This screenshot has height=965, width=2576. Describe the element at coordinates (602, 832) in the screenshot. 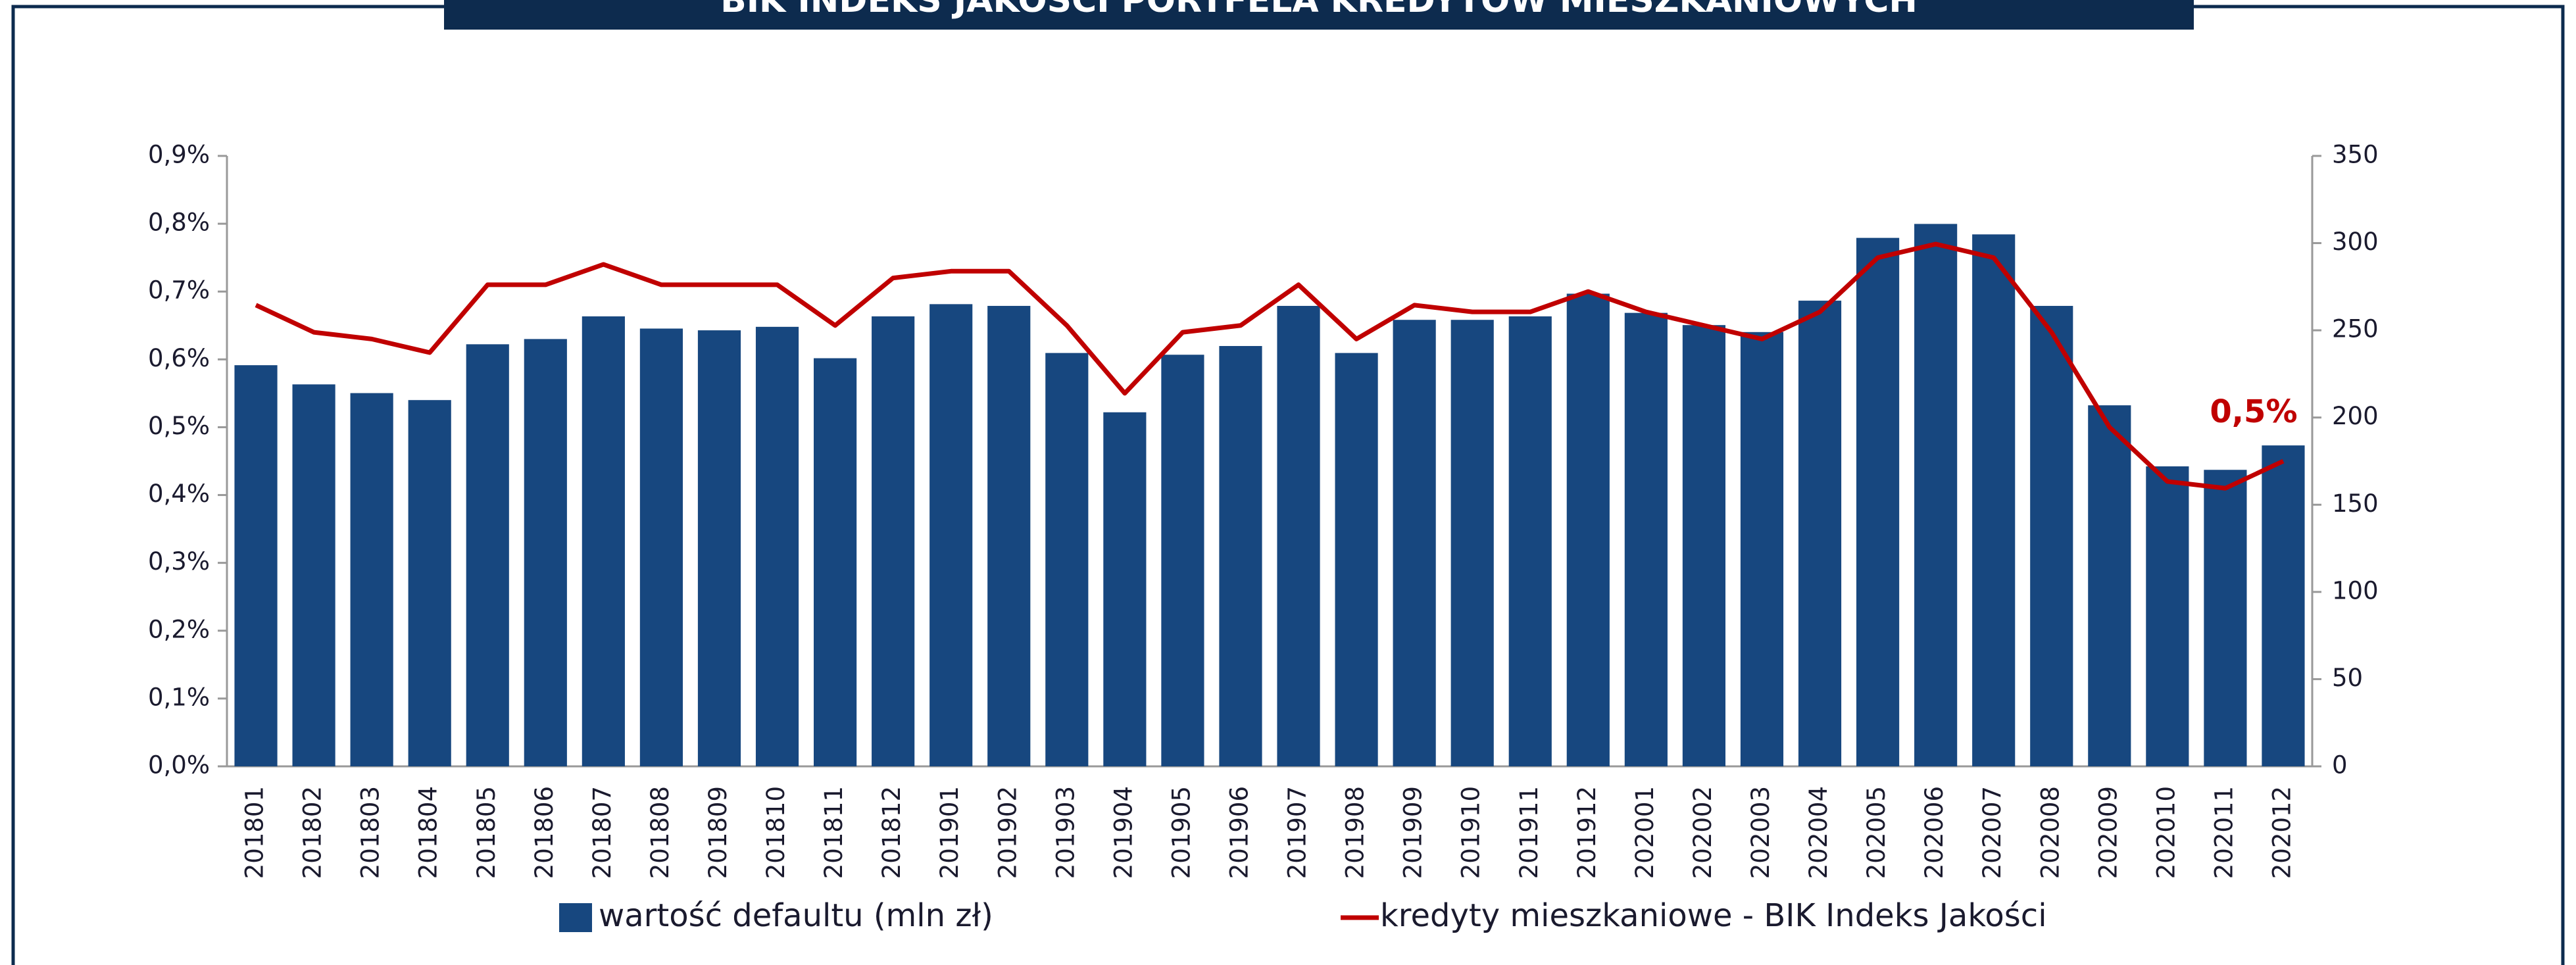

I see `x-tick-label: 201807` at that location.